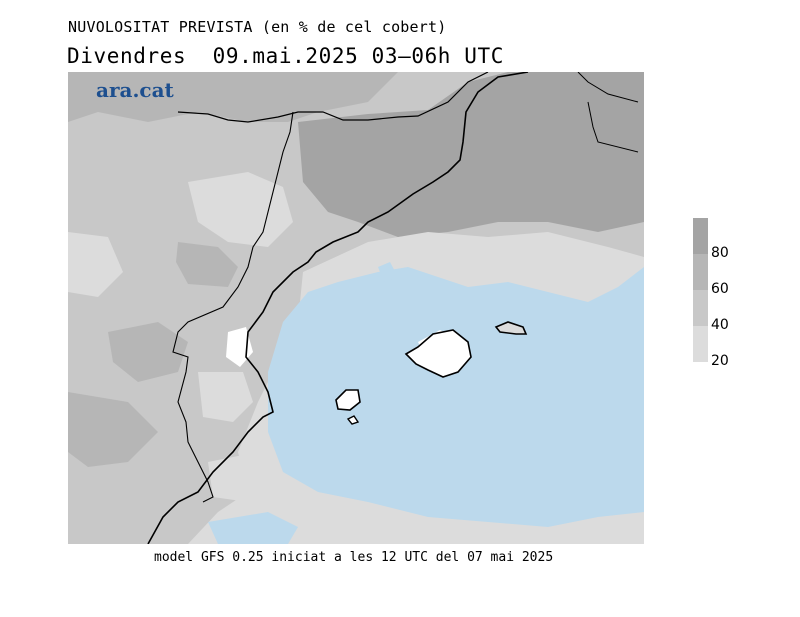  Describe the element at coordinates (438, 353) in the screenshot. I see `island-mallorca` at that location.